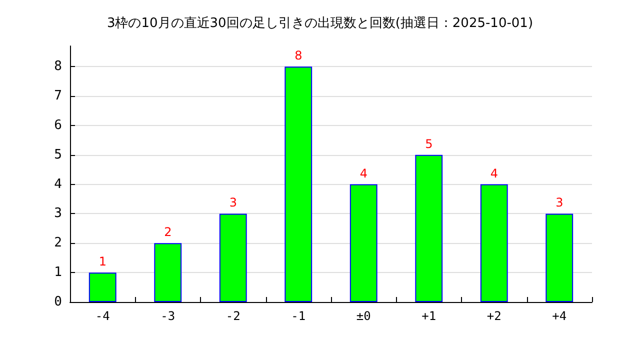 This screenshot has width=640, height=360. Describe the element at coordinates (102, 316) in the screenshot. I see `x-tick-label: -4` at that location.